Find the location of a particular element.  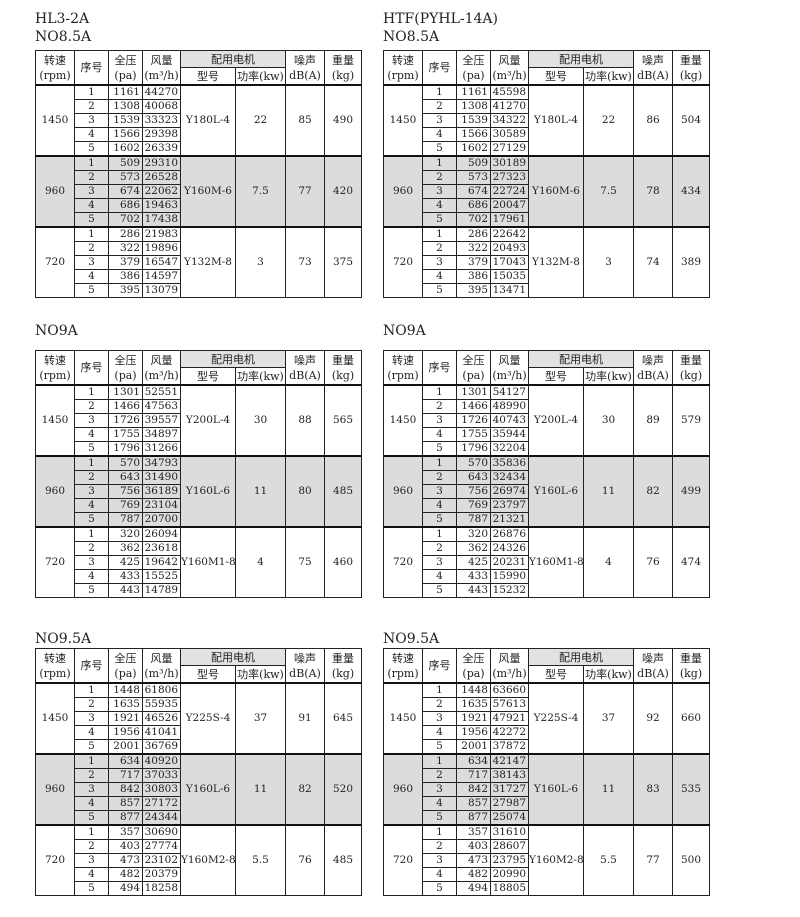

header-weight: 重量 (kg) is located at coordinates (691, 68).